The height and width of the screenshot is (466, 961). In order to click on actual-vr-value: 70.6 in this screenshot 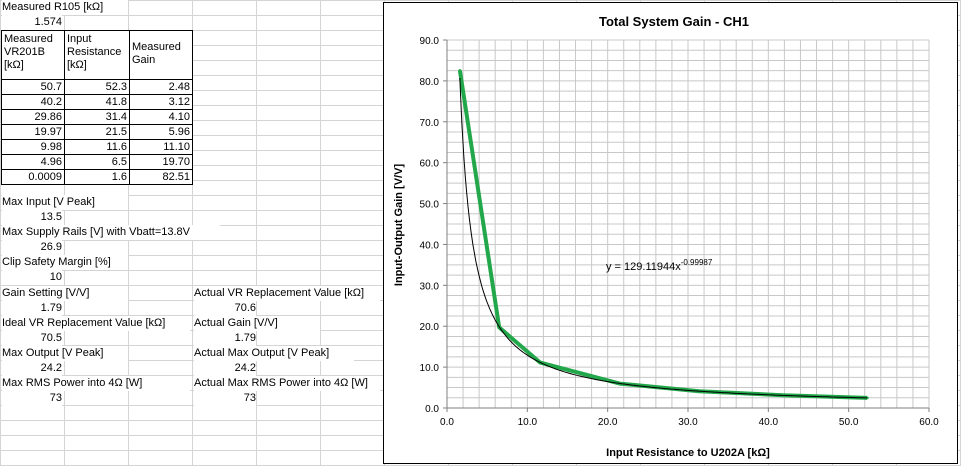, I will do `click(225, 308)`.